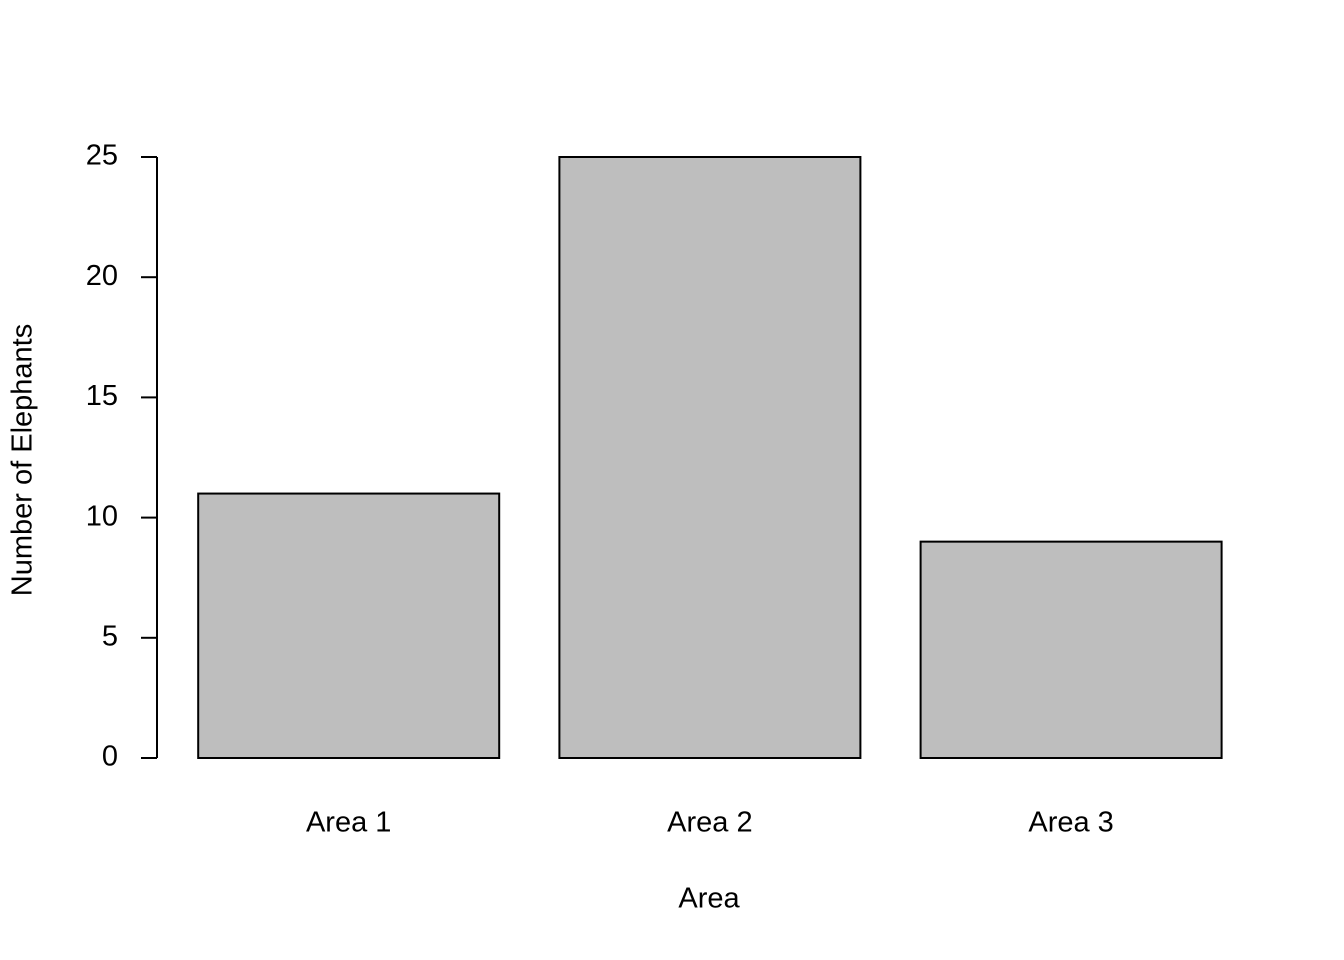 This screenshot has height=960, width=1344. Describe the element at coordinates (348, 823) in the screenshot. I see `x-tick-label: Area 1` at that location.